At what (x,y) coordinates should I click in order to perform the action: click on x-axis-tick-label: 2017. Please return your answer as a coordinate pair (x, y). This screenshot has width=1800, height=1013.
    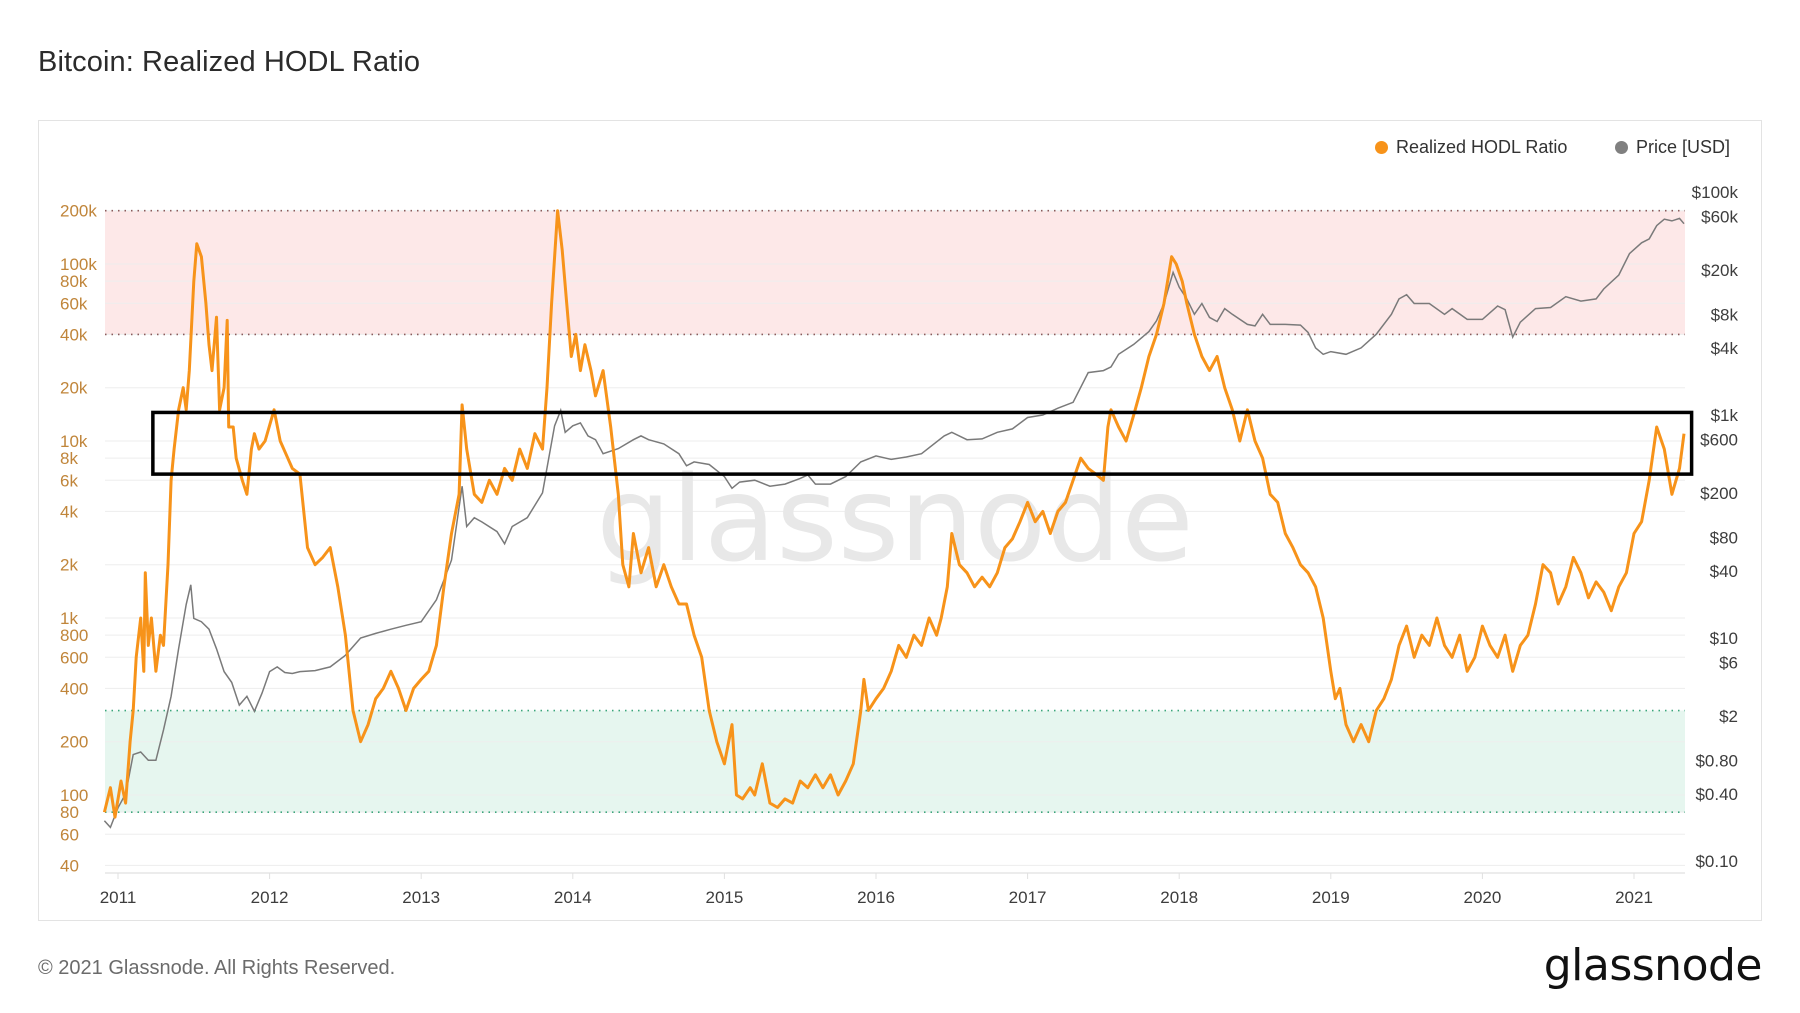
    Looking at the image, I should click on (1028, 897).